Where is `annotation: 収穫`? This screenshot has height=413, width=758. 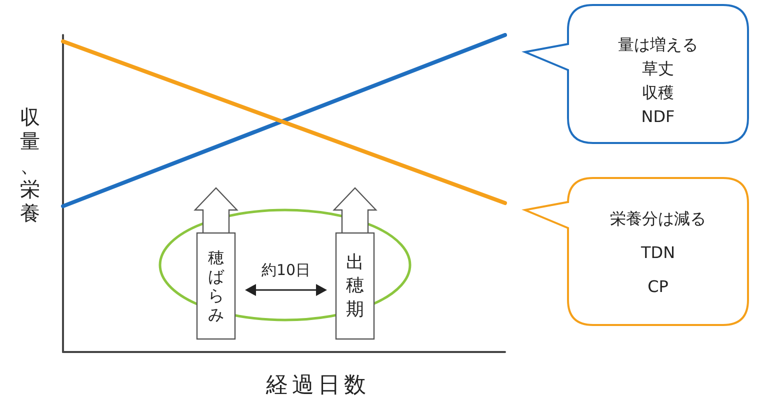 annotation: 収穫 is located at coordinates (658, 93).